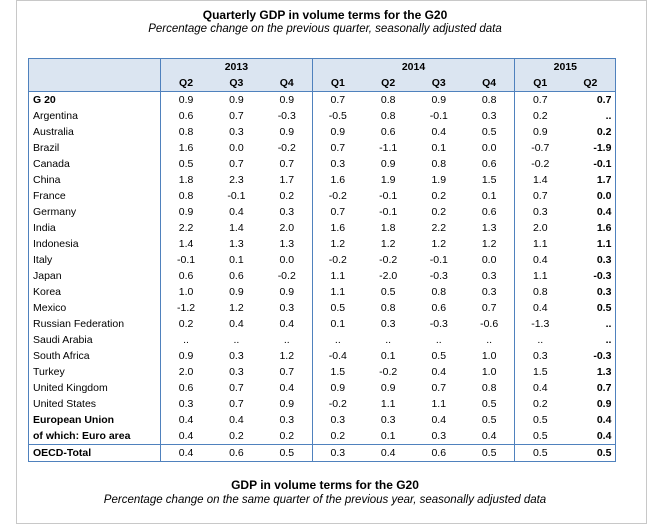 This screenshot has height=526, width=650. What do you see at coordinates (49, 196) in the screenshot?
I see `country-name: France` at bounding box center [49, 196].